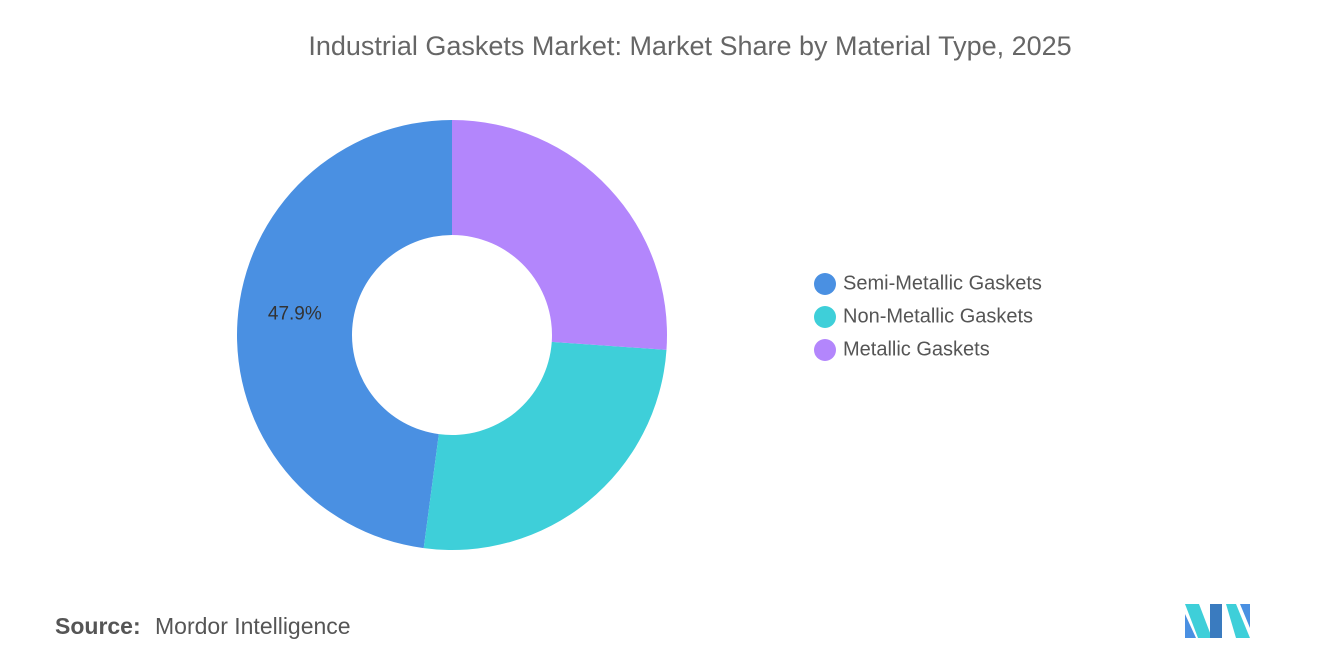 The width and height of the screenshot is (1320, 665). What do you see at coordinates (916, 349) in the screenshot?
I see `legend-label: Metallic Gaskets` at bounding box center [916, 349].